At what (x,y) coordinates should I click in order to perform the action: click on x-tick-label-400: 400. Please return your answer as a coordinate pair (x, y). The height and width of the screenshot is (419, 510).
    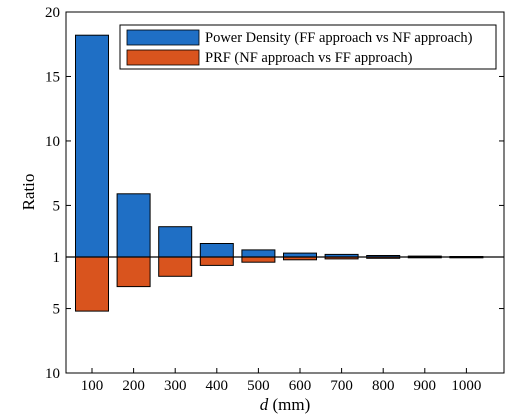
    Looking at the image, I should click on (217, 386).